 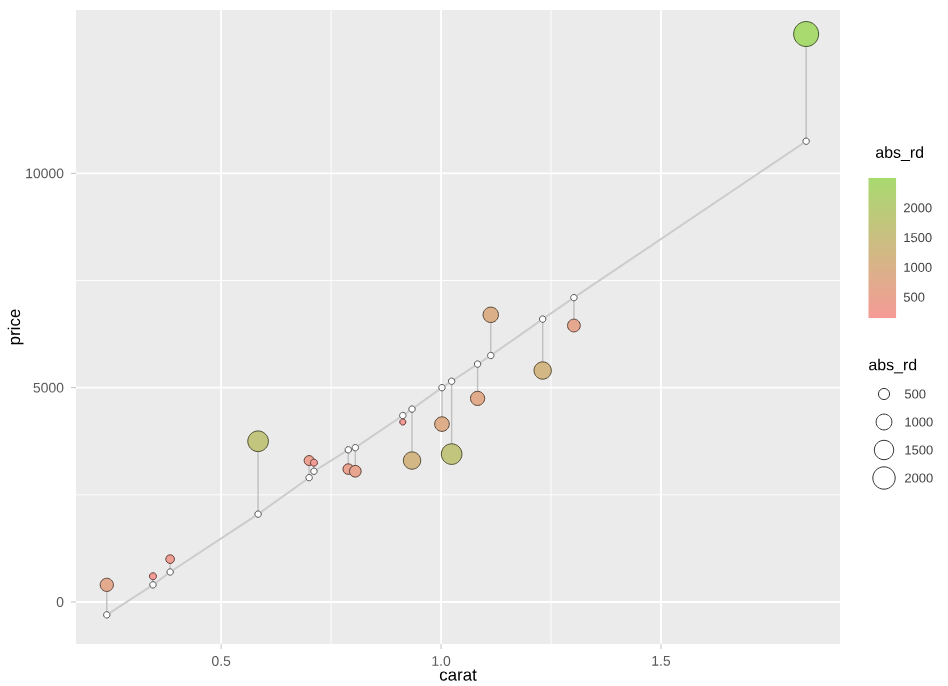 What do you see at coordinates (15, 327) in the screenshot?
I see `y-axis-title: price` at bounding box center [15, 327].